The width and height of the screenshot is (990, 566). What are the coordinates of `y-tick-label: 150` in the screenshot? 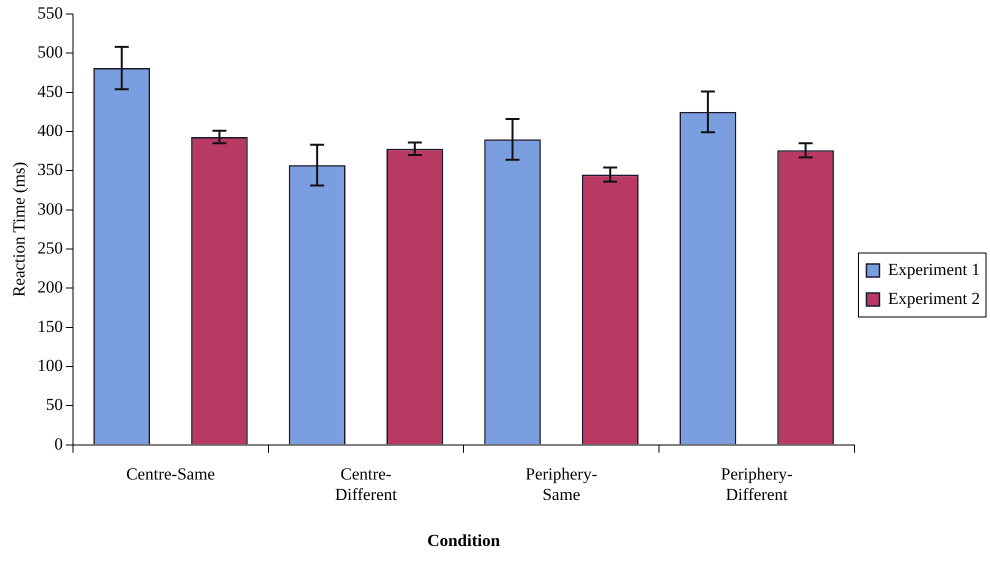 It's located at (50, 326).